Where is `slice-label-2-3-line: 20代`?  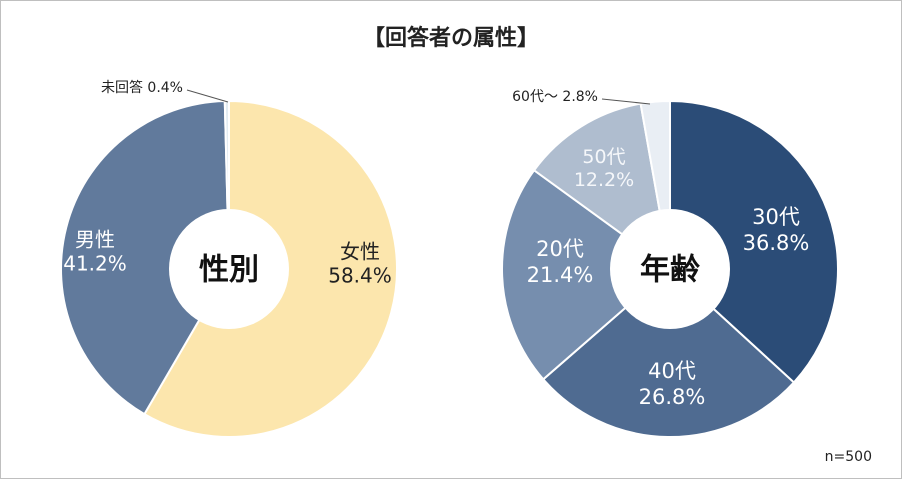 slice-label-2-3-line: 20代 is located at coordinates (560, 249).